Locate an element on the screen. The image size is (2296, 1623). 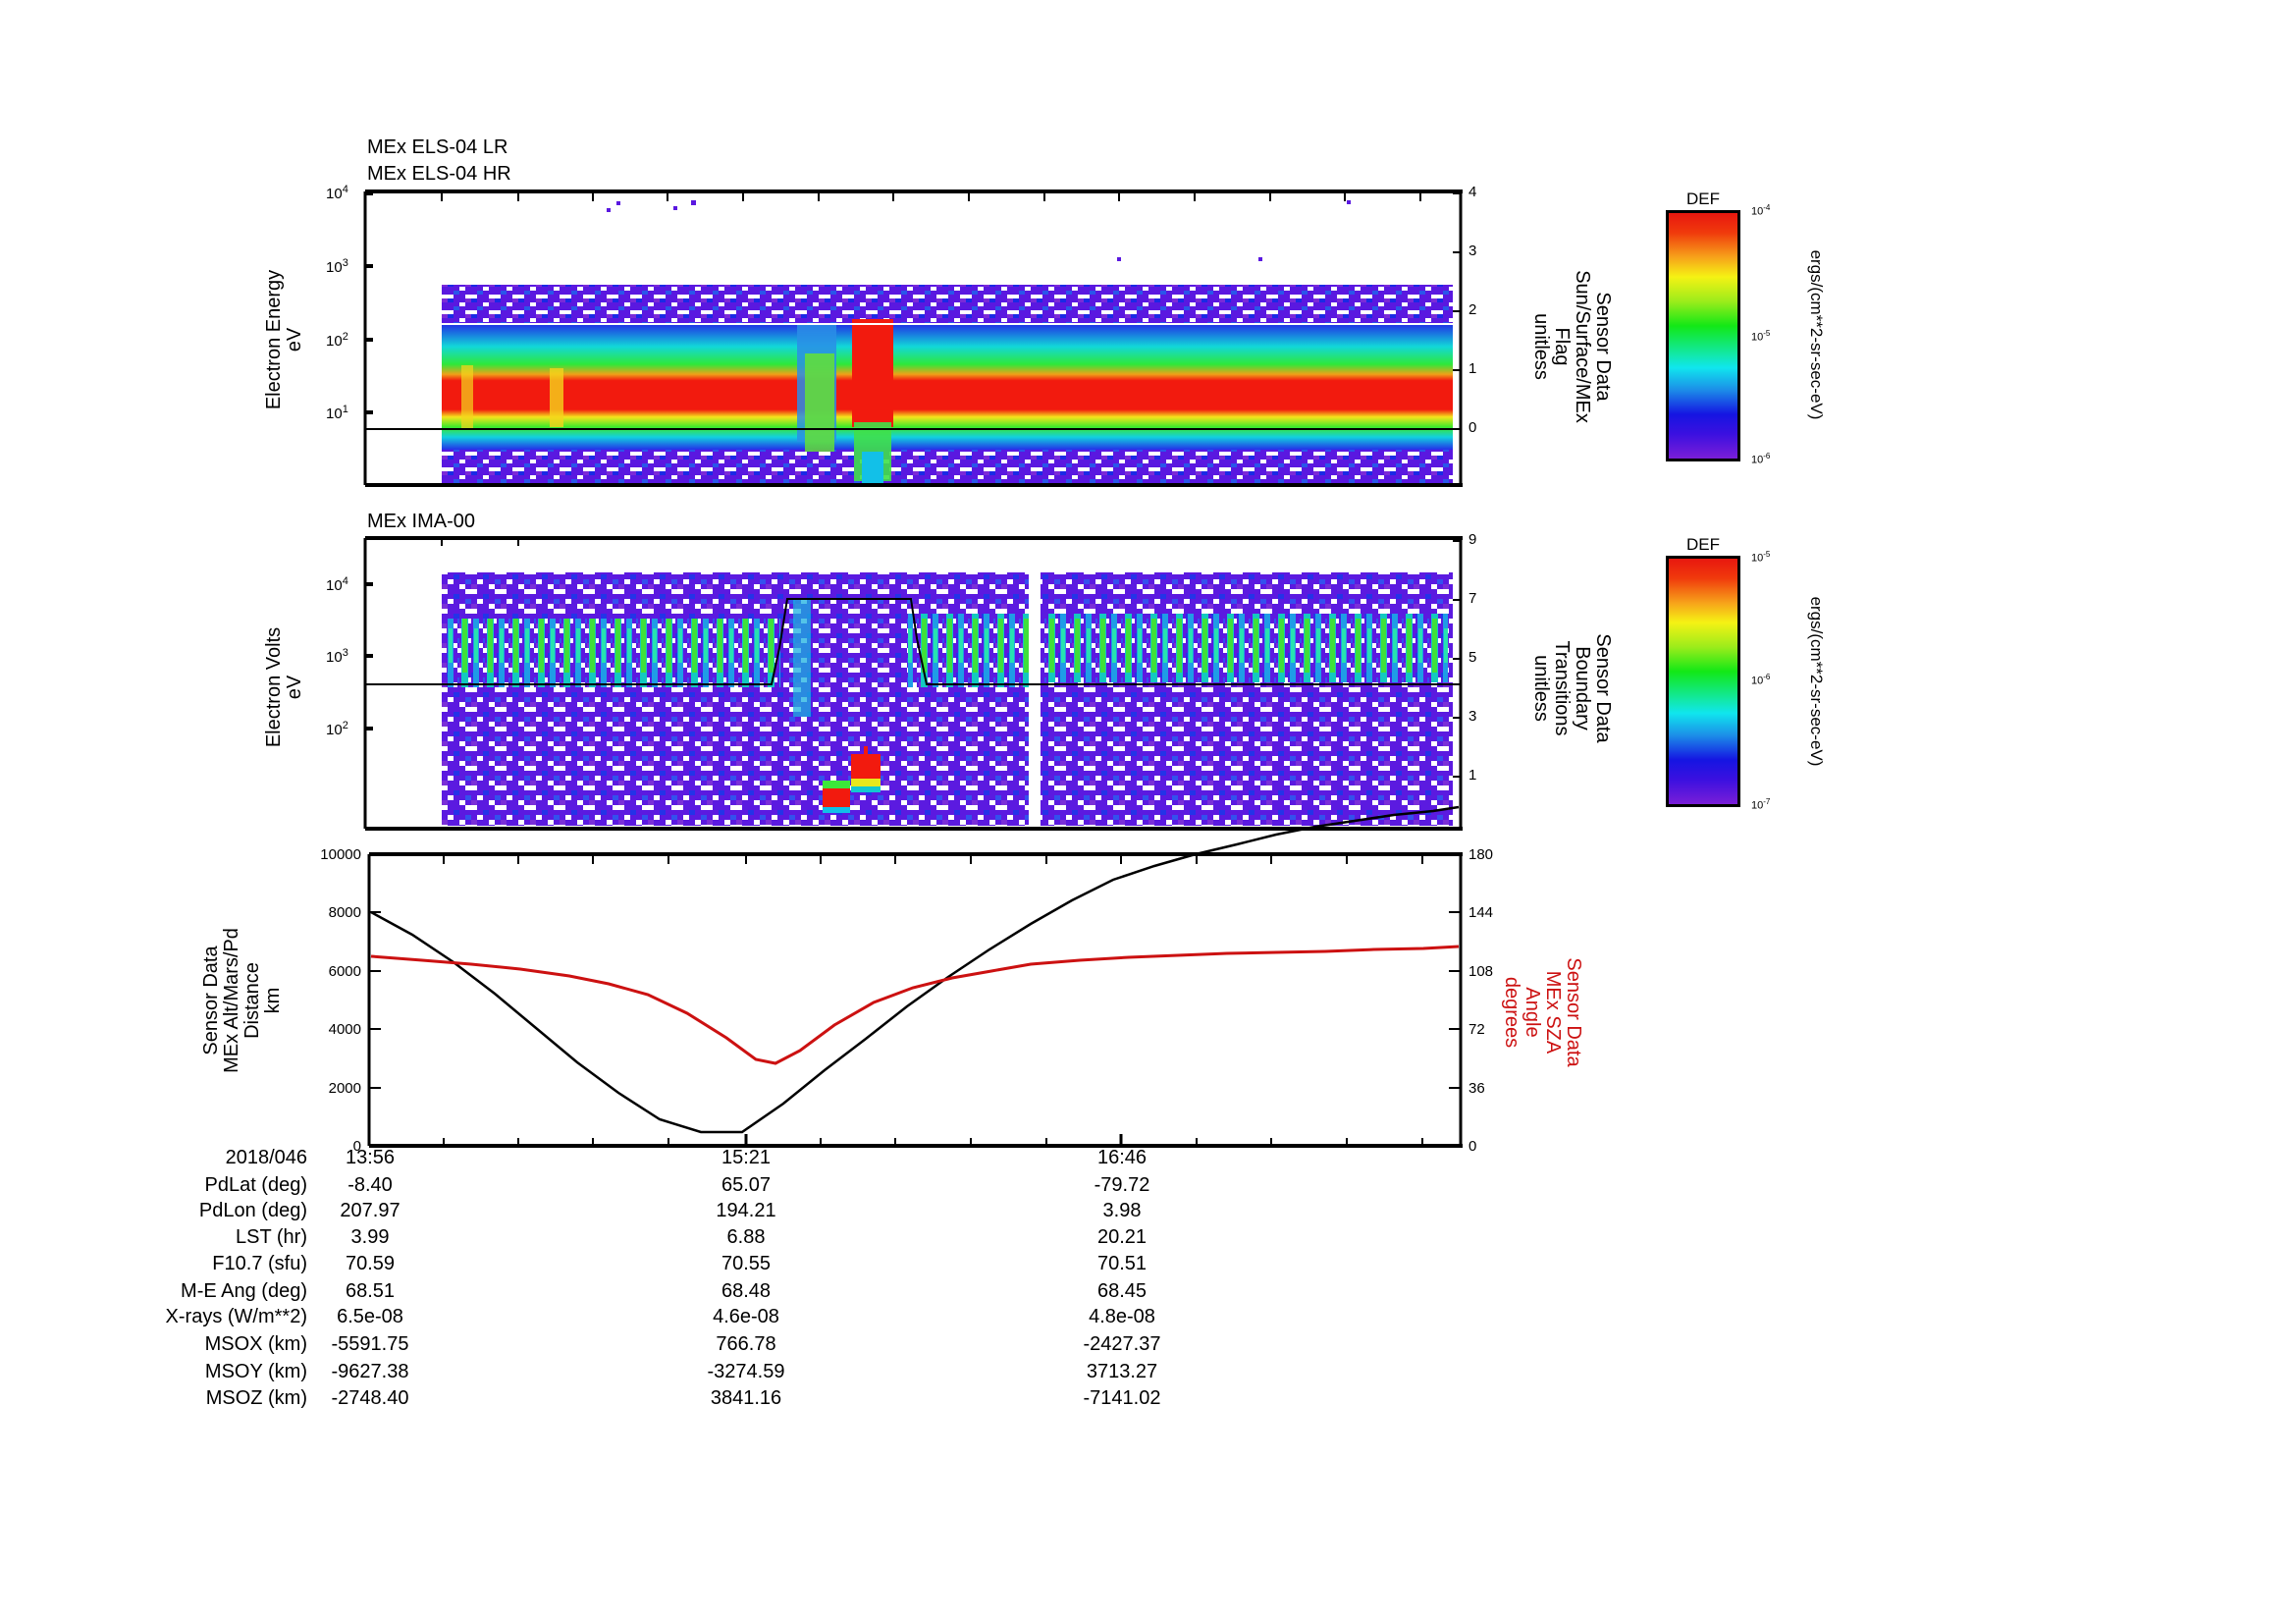
cell: 4.8e-08 is located at coordinates (1122, 1316).